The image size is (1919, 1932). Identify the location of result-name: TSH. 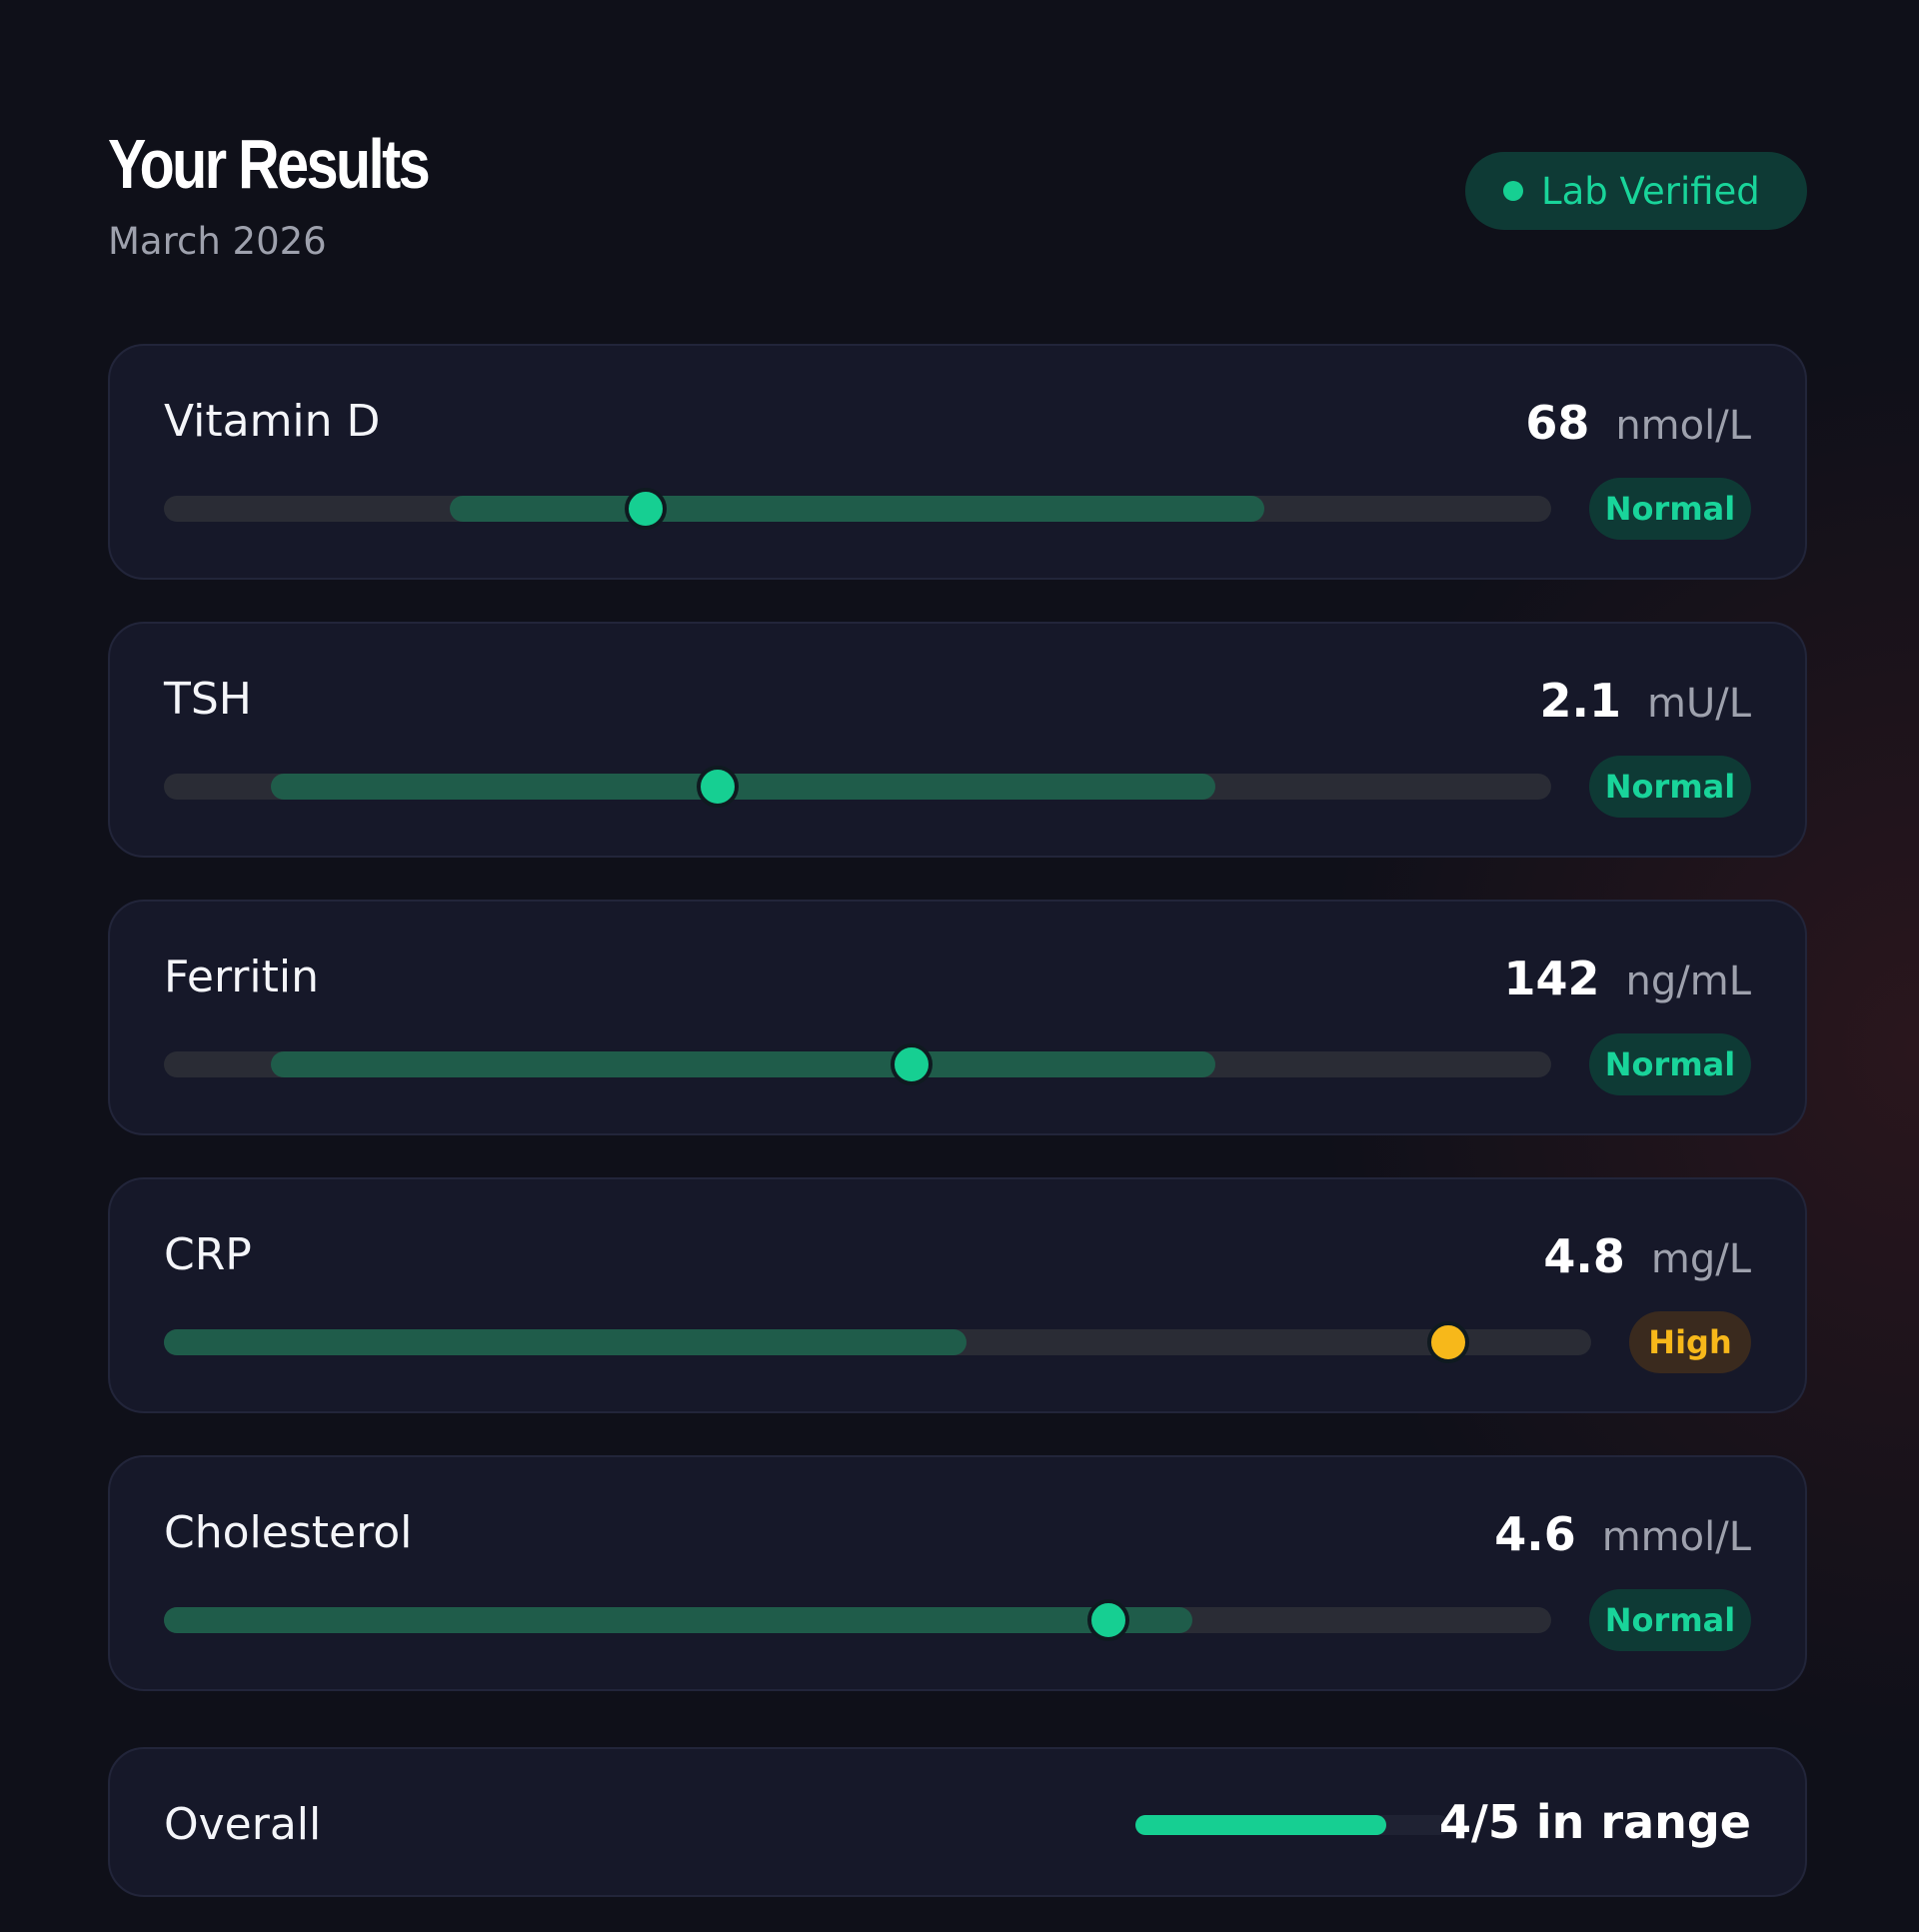
(208, 699).